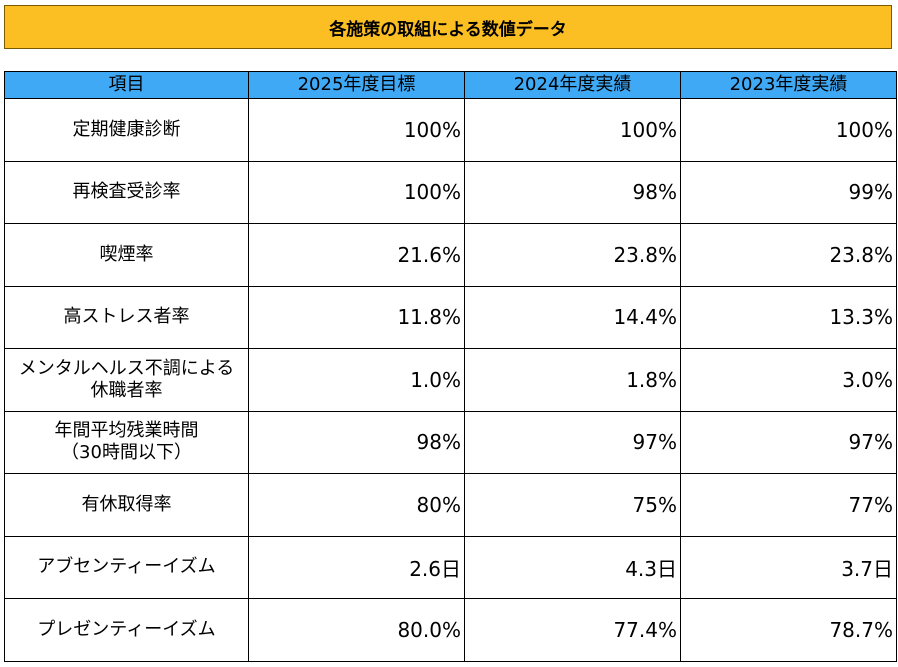  I want to click on cell-2025-target: 1.0%, so click(356, 380).